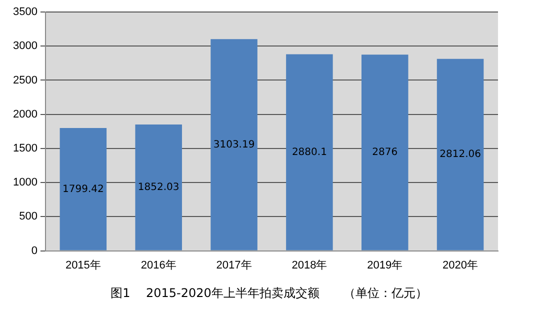 This screenshot has height=322, width=538. Describe the element at coordinates (28, 216) in the screenshot. I see `y-tick-label: 500` at that location.